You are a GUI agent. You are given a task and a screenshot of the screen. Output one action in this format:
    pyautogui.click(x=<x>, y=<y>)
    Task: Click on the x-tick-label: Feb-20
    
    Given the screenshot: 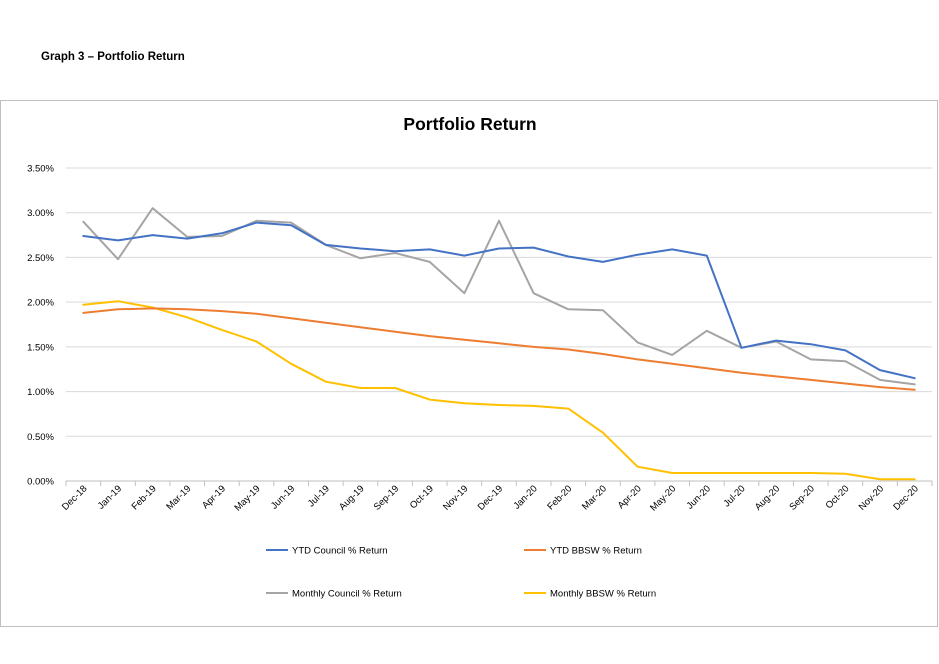 What is the action you would take?
    pyautogui.click(x=559, y=497)
    